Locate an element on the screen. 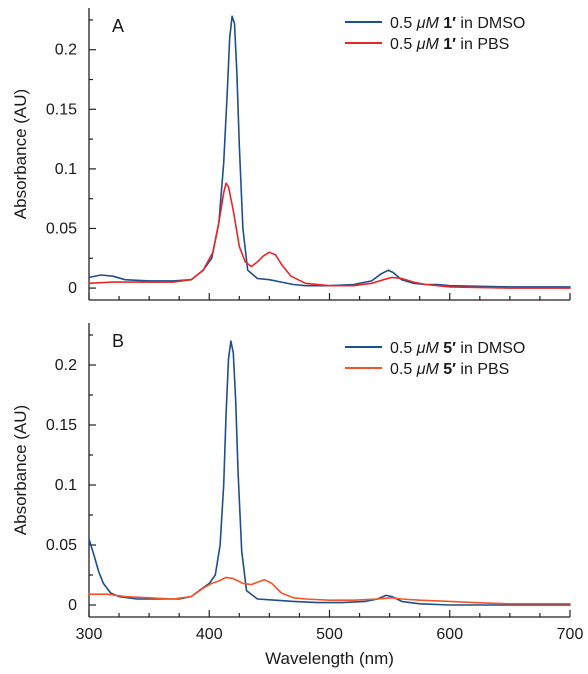 The image size is (588, 674). legend-entry: 0.5 μM 1′ in DMSO is located at coordinates (457, 23).